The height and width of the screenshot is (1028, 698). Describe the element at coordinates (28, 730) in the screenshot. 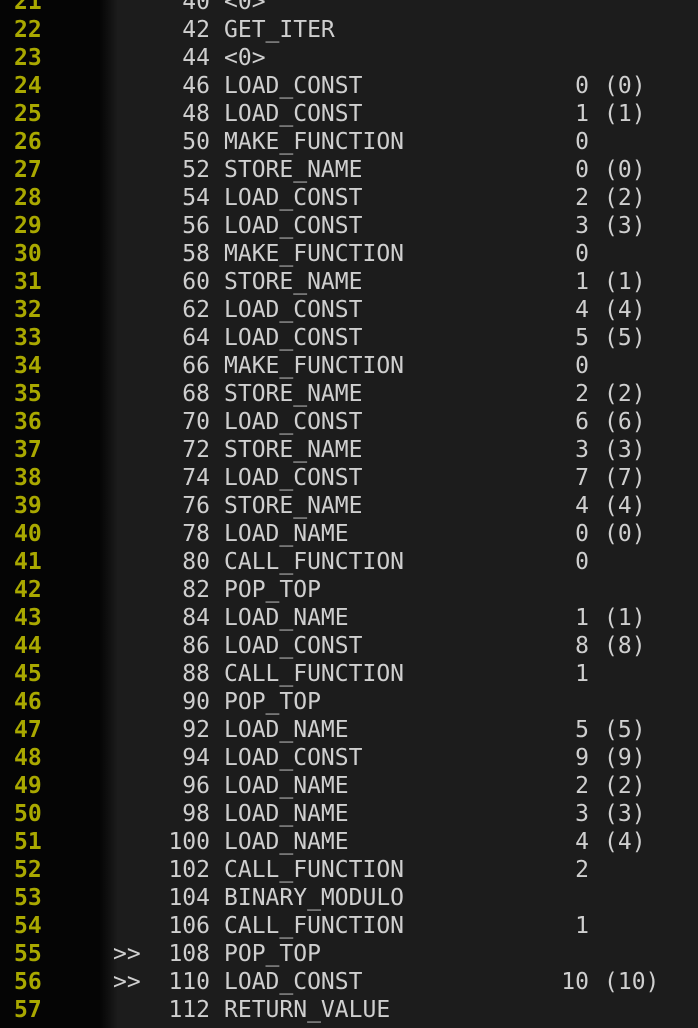

I see `line-number: 47` at that location.